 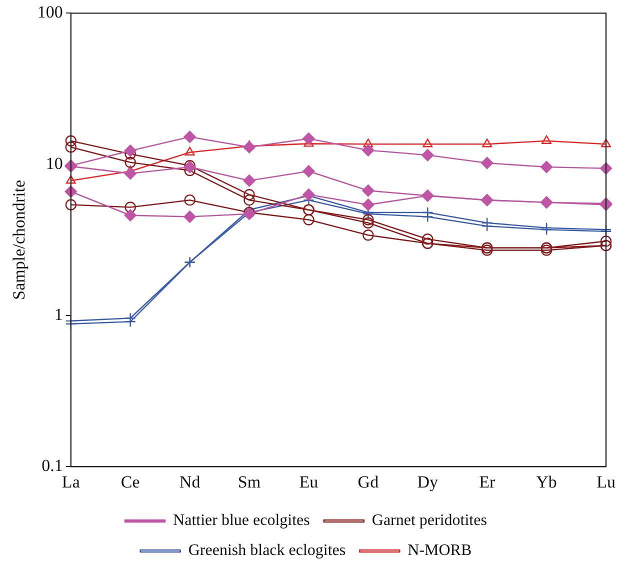 What do you see at coordinates (190, 482) in the screenshot?
I see `x-tick-label: Nd` at bounding box center [190, 482].